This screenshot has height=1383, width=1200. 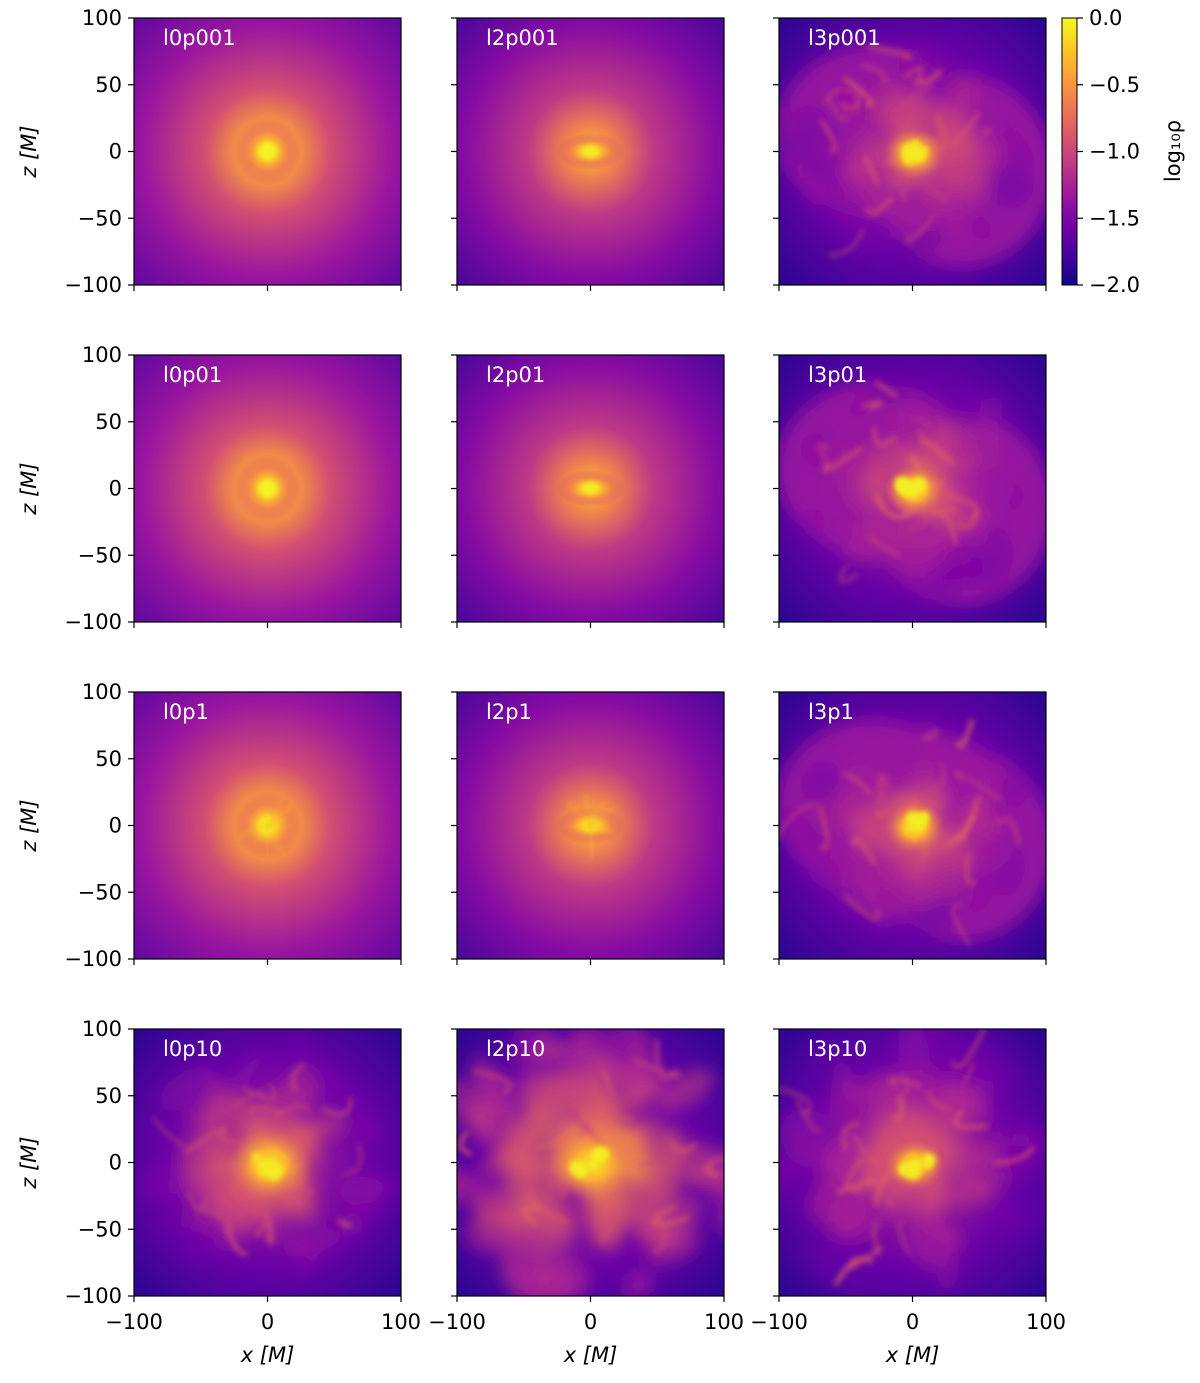 I want to click on panel-l3p1: l3p1, so click(x=910, y=828).